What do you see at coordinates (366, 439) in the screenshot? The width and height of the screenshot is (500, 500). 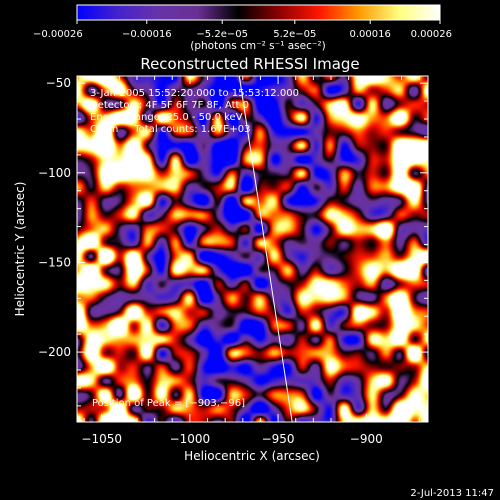 I see `x-tick-label: −900` at bounding box center [366, 439].